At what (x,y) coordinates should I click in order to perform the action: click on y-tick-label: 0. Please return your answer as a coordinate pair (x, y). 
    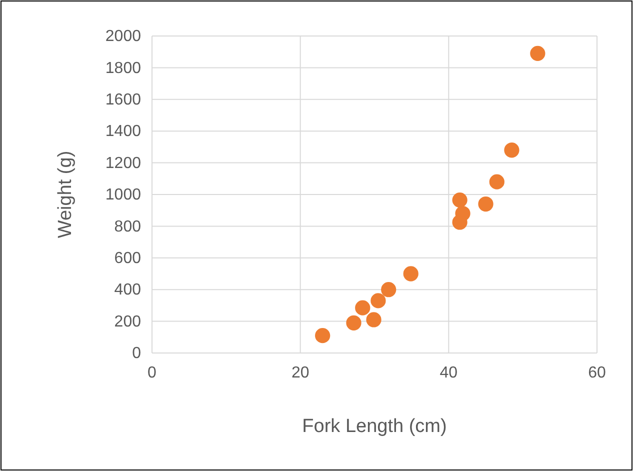
    Looking at the image, I should click on (137, 353).